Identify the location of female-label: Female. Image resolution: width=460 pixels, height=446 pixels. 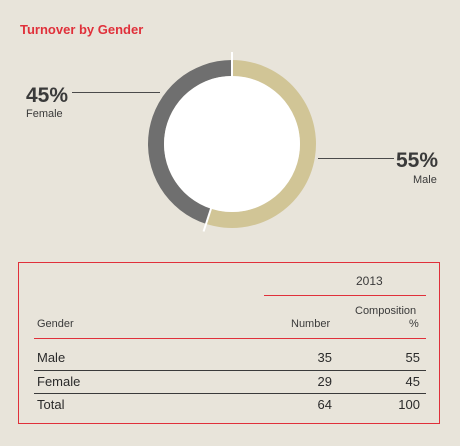
(44, 114).